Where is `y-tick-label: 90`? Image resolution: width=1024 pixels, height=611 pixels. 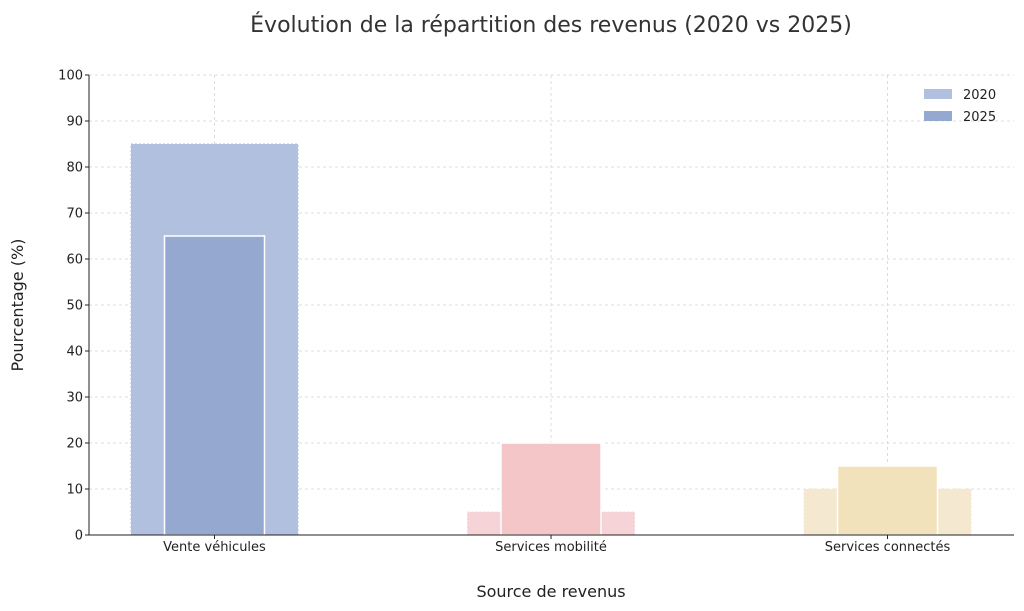
y-tick-label: 90 is located at coordinates (74, 122).